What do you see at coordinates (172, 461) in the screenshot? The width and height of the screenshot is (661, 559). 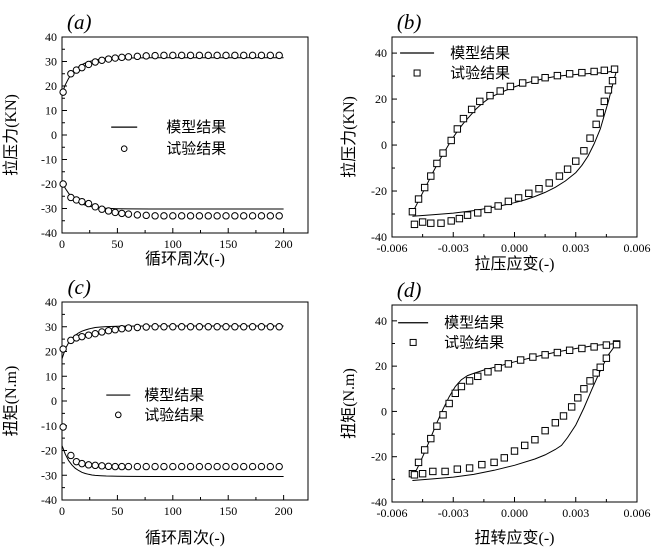 I see `model-line-lower` at bounding box center [172, 461].